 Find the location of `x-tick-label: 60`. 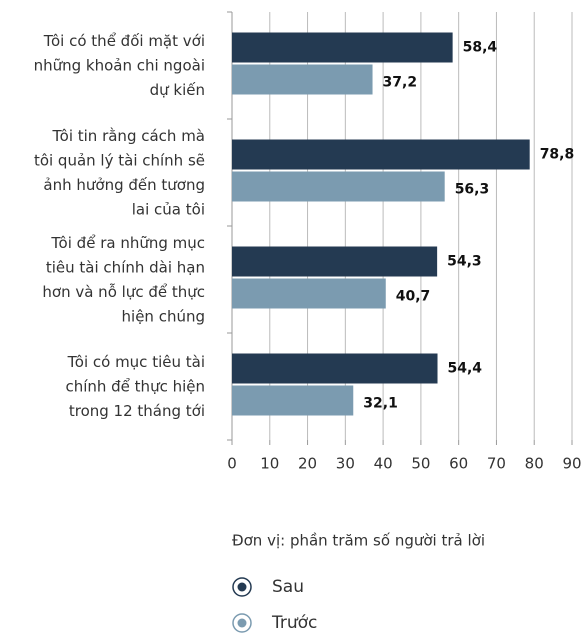

x-tick-label: 60 is located at coordinates (458, 464).